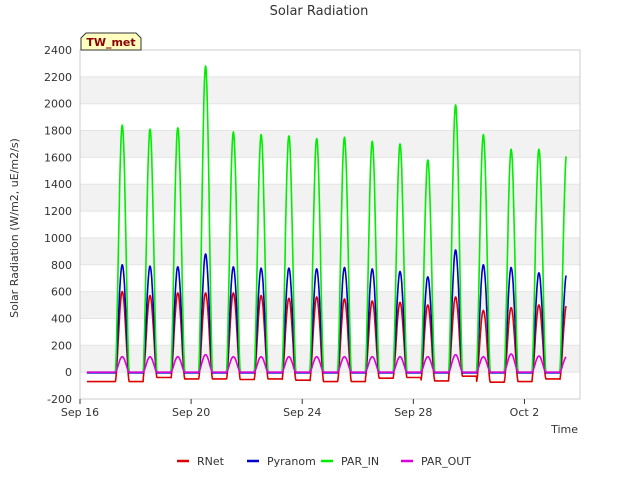  What do you see at coordinates (564, 429) in the screenshot?
I see `x-axis-label: Time` at bounding box center [564, 429].